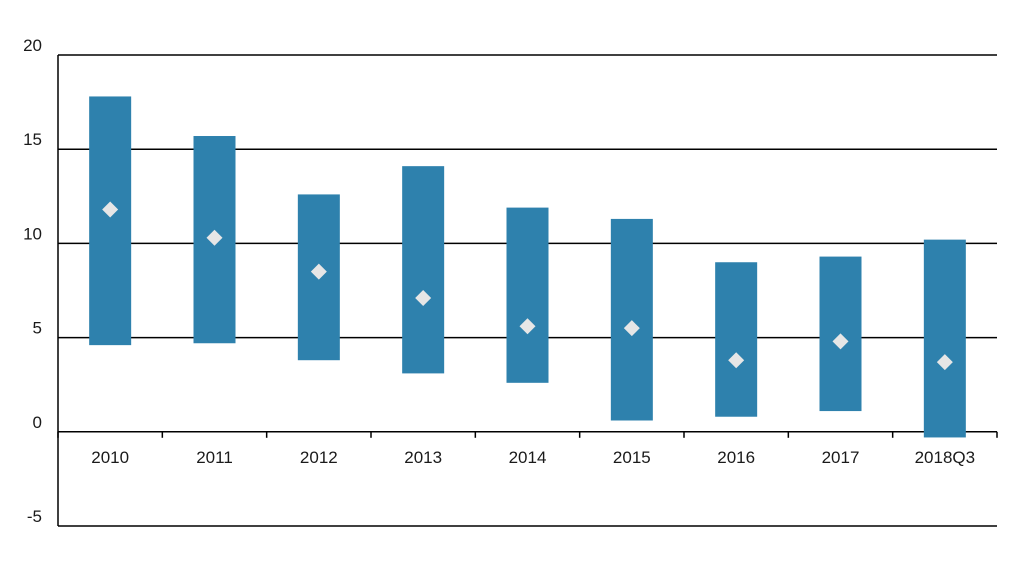 The height and width of the screenshot is (569, 1024). Describe the element at coordinates (319, 457) in the screenshot. I see `x-tick-label: 2012` at that location.